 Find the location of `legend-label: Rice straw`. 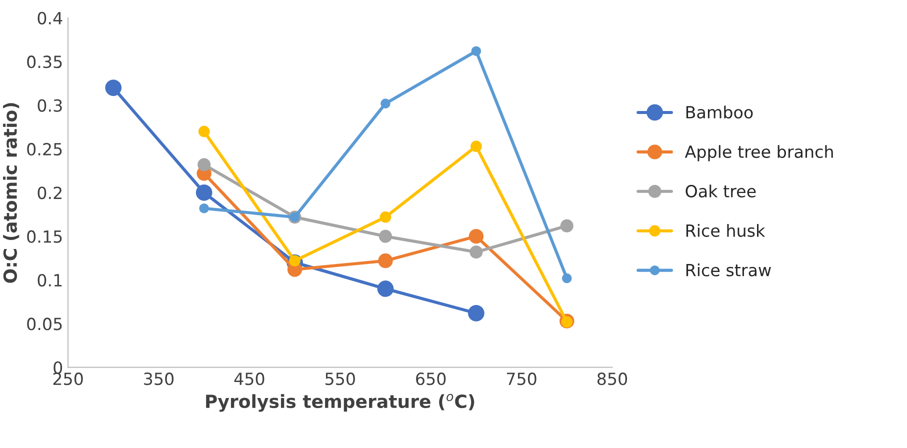

legend-label: Rice straw is located at coordinates (728, 270).